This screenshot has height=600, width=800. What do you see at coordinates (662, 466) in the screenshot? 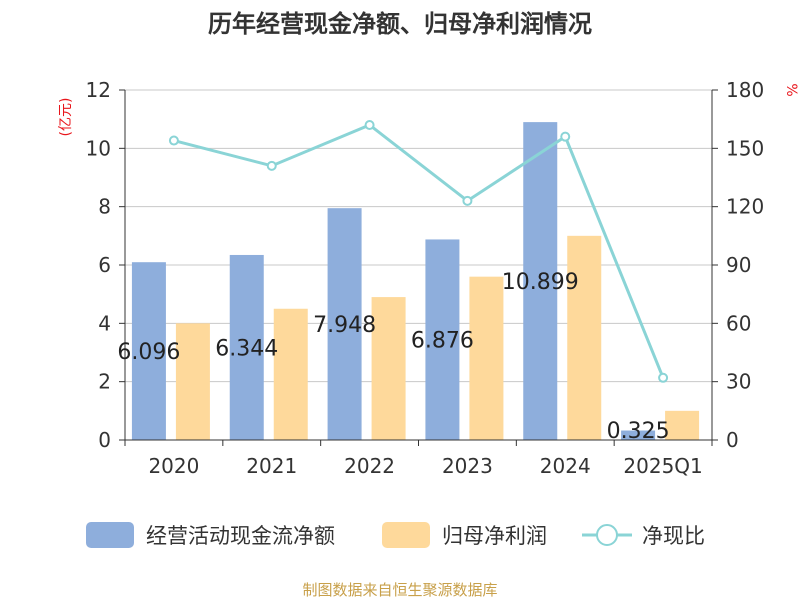
I see `x-tick-label: 2025Q1` at bounding box center [662, 466].